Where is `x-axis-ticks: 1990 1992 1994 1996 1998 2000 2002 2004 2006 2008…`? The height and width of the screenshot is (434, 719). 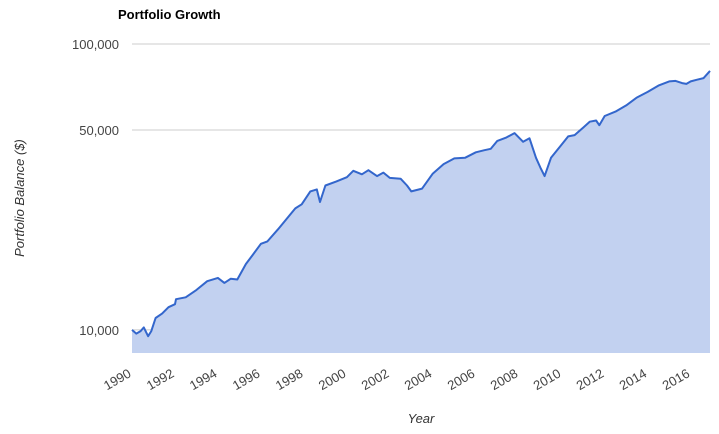 x-axis-ticks: 1990 1992 1994 1996 1998 2000 2002 2004 2006 2008… is located at coordinates (396, 379).